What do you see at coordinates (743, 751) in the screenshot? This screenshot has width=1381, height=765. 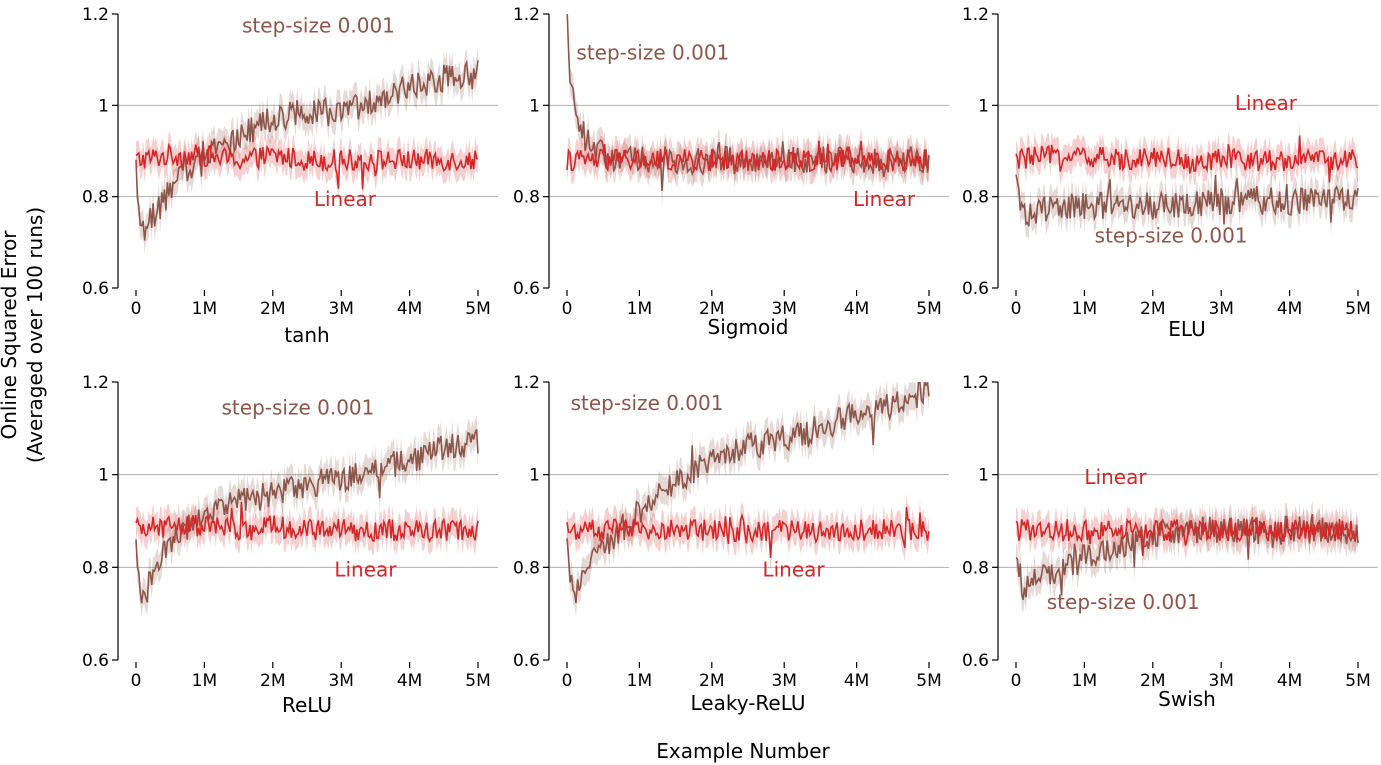 I see `x-axis-label: Example Number` at bounding box center [743, 751].